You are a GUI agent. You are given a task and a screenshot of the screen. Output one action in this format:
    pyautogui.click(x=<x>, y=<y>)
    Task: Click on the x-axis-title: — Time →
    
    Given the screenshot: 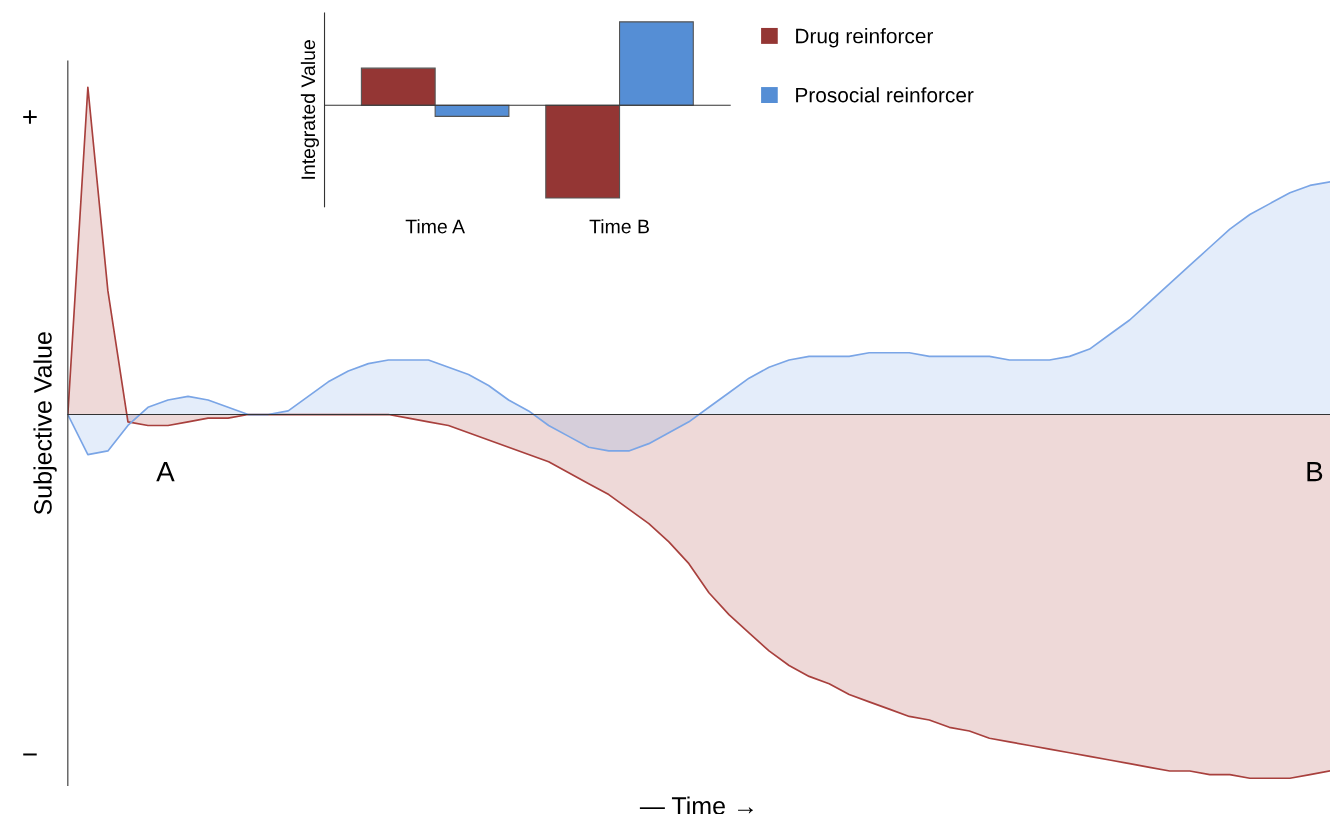 What is the action you would take?
    pyautogui.click(x=696, y=805)
    